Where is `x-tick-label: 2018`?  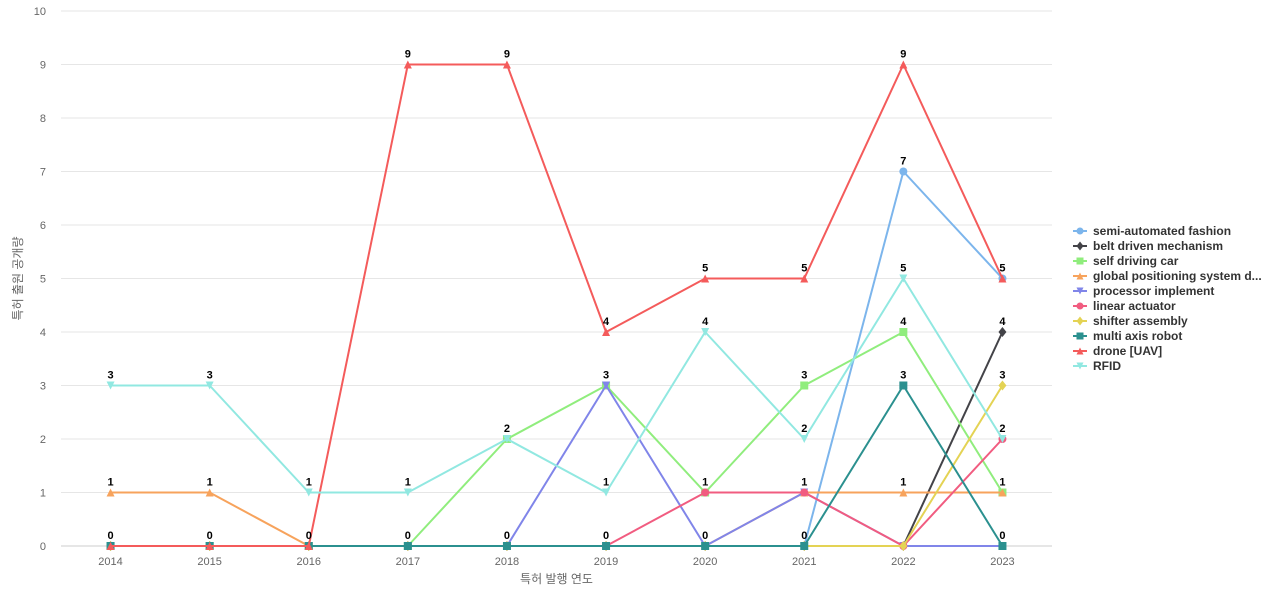 x-tick-label: 2018 is located at coordinates (507, 562).